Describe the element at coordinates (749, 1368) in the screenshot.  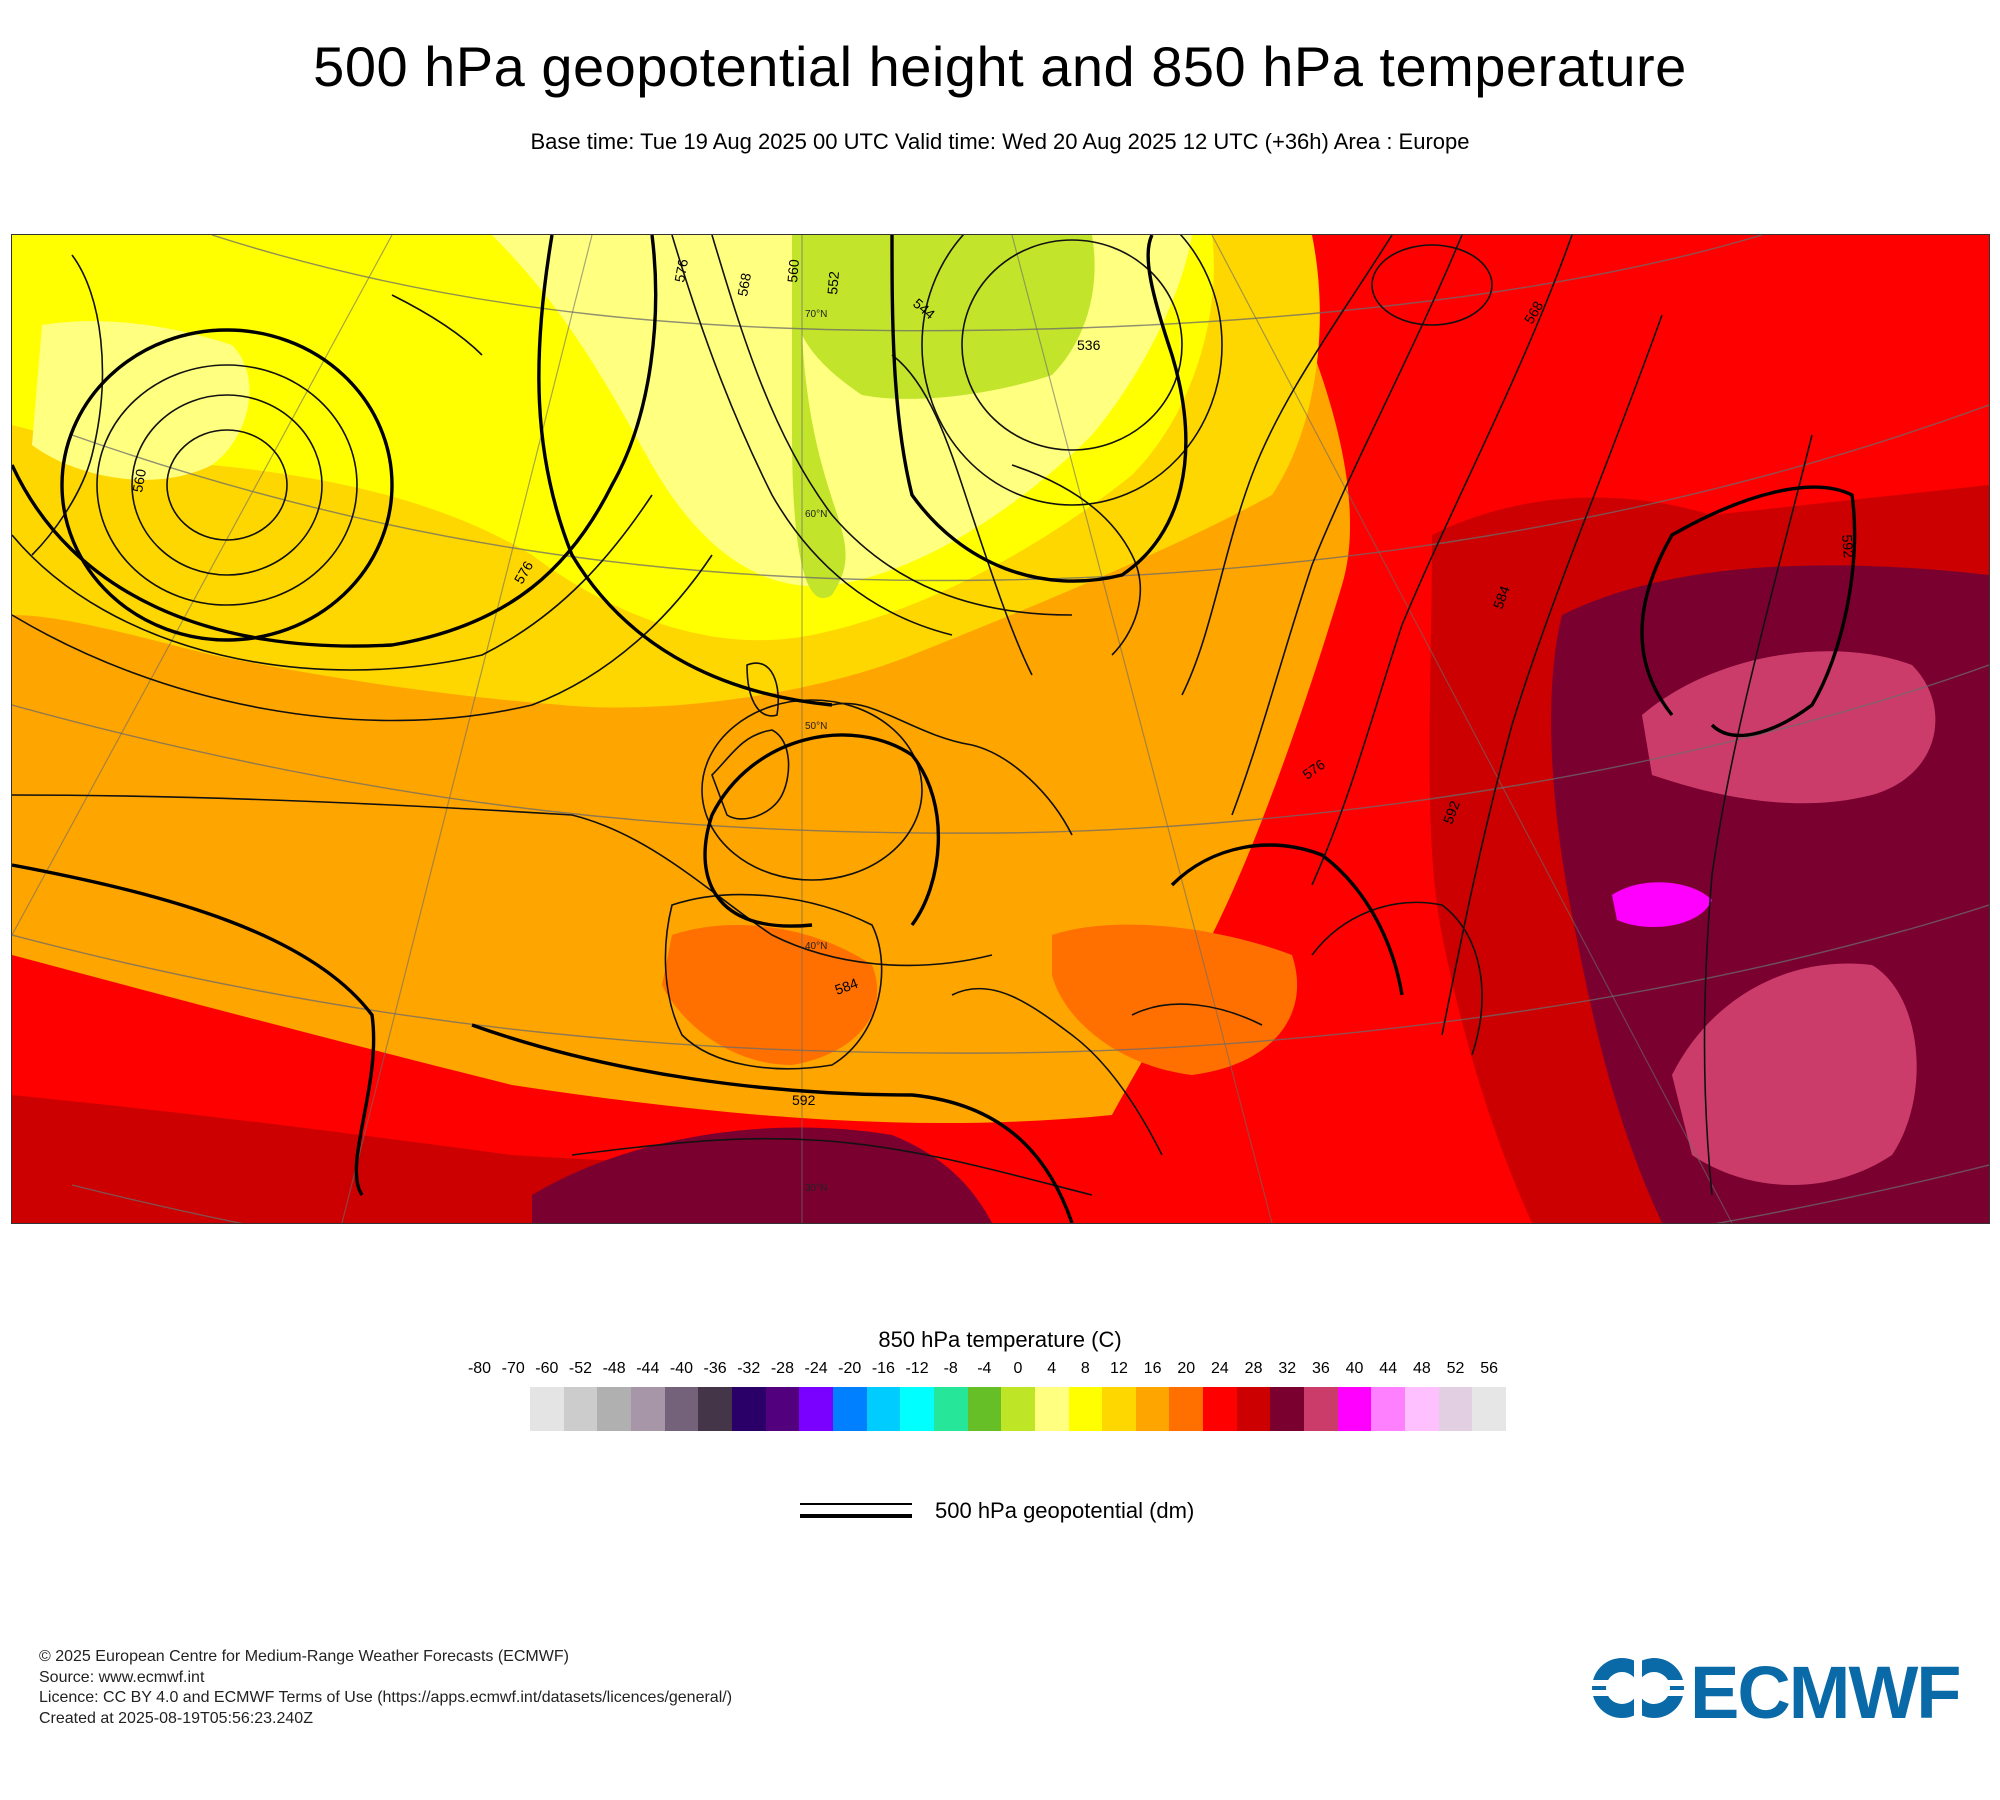
I see `legend-tick-label: -32` at that location.